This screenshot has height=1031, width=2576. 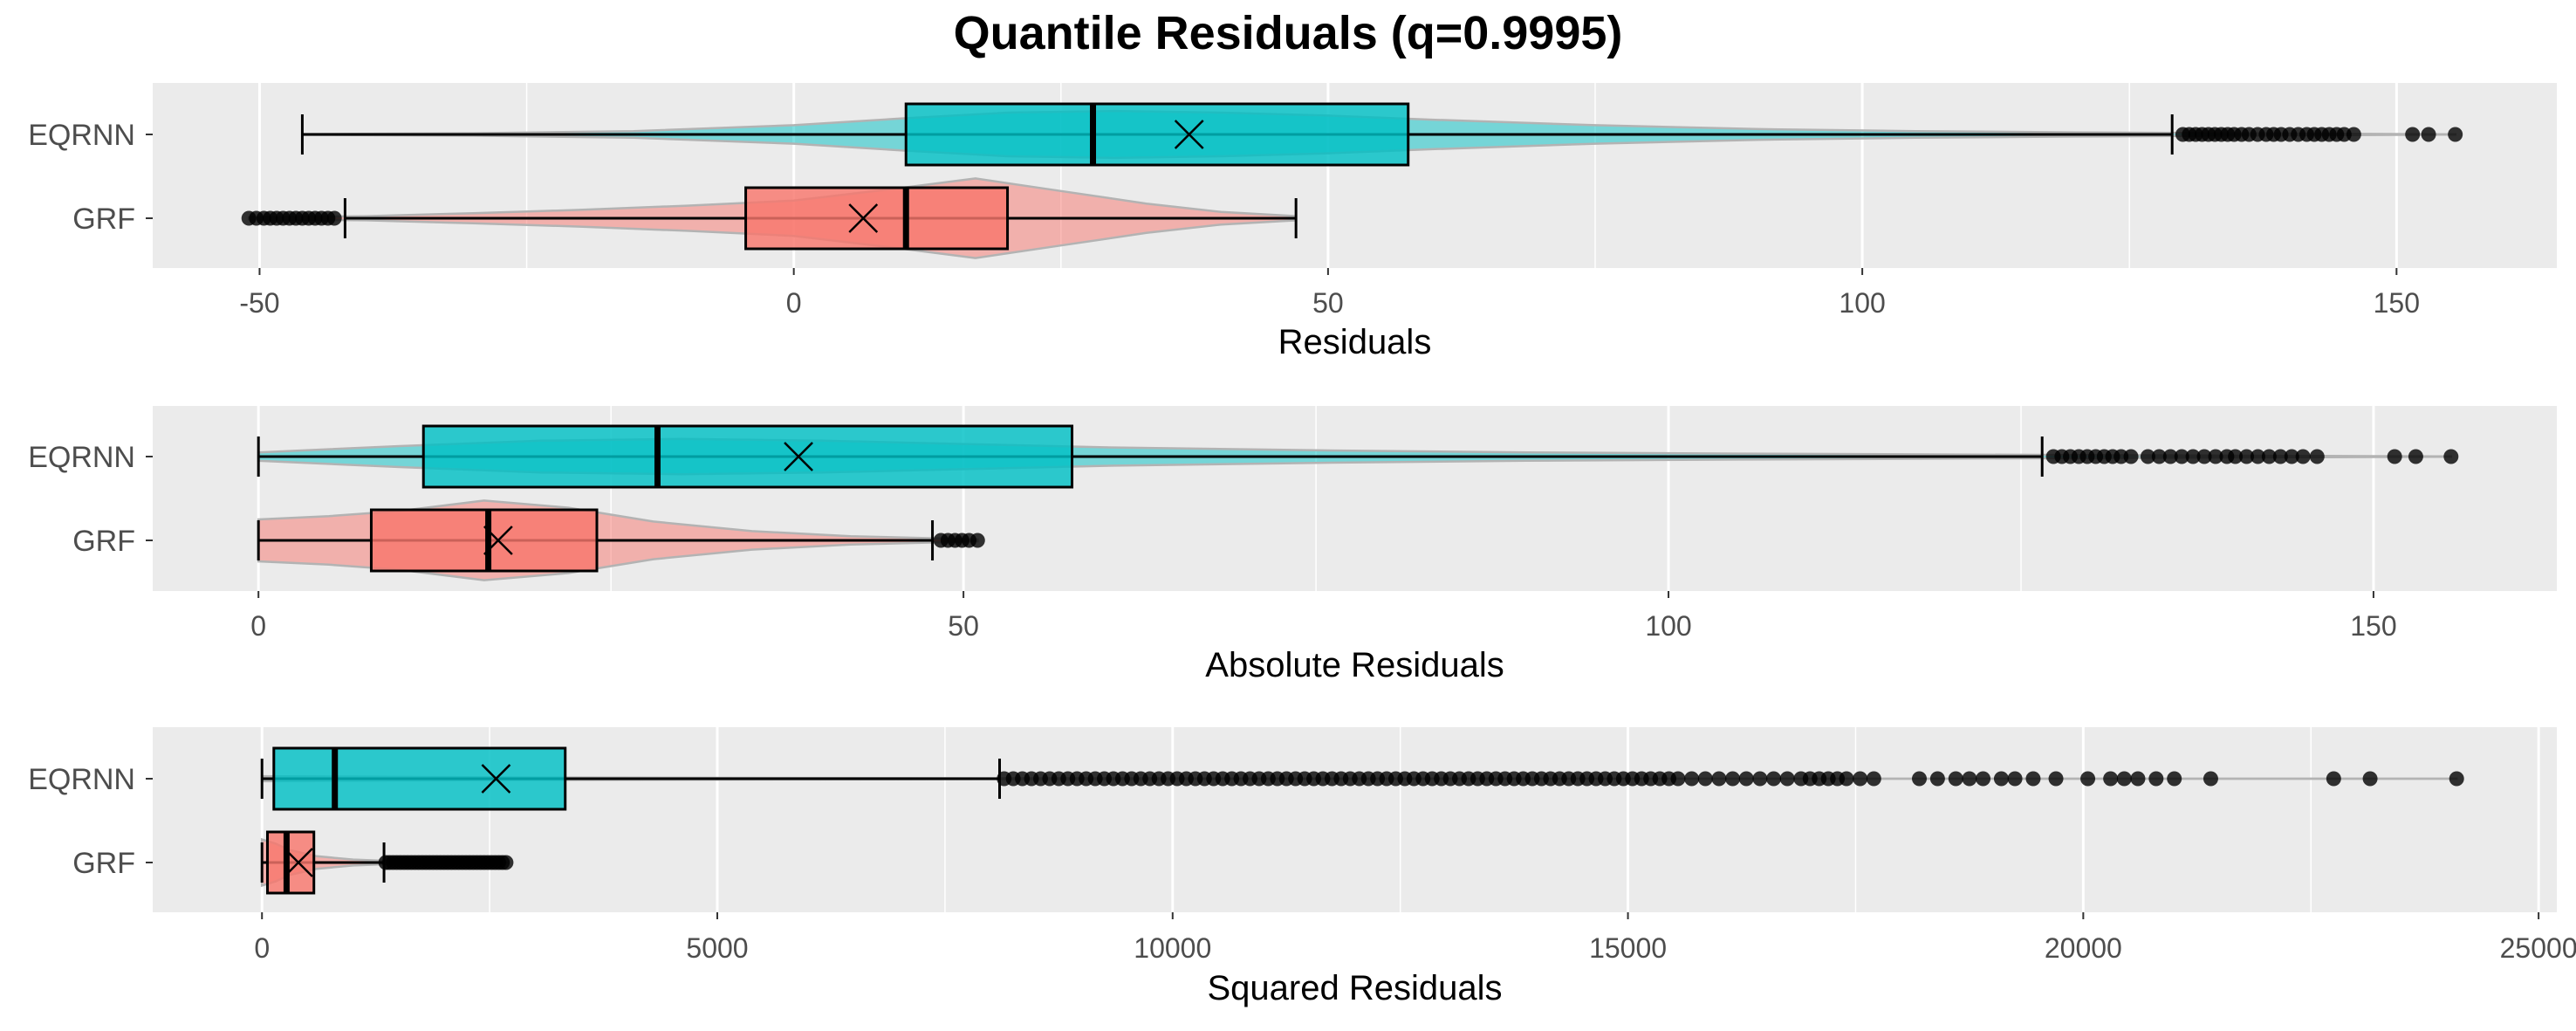 What do you see at coordinates (259, 303) in the screenshot?
I see `x-tick-label: -50` at bounding box center [259, 303].